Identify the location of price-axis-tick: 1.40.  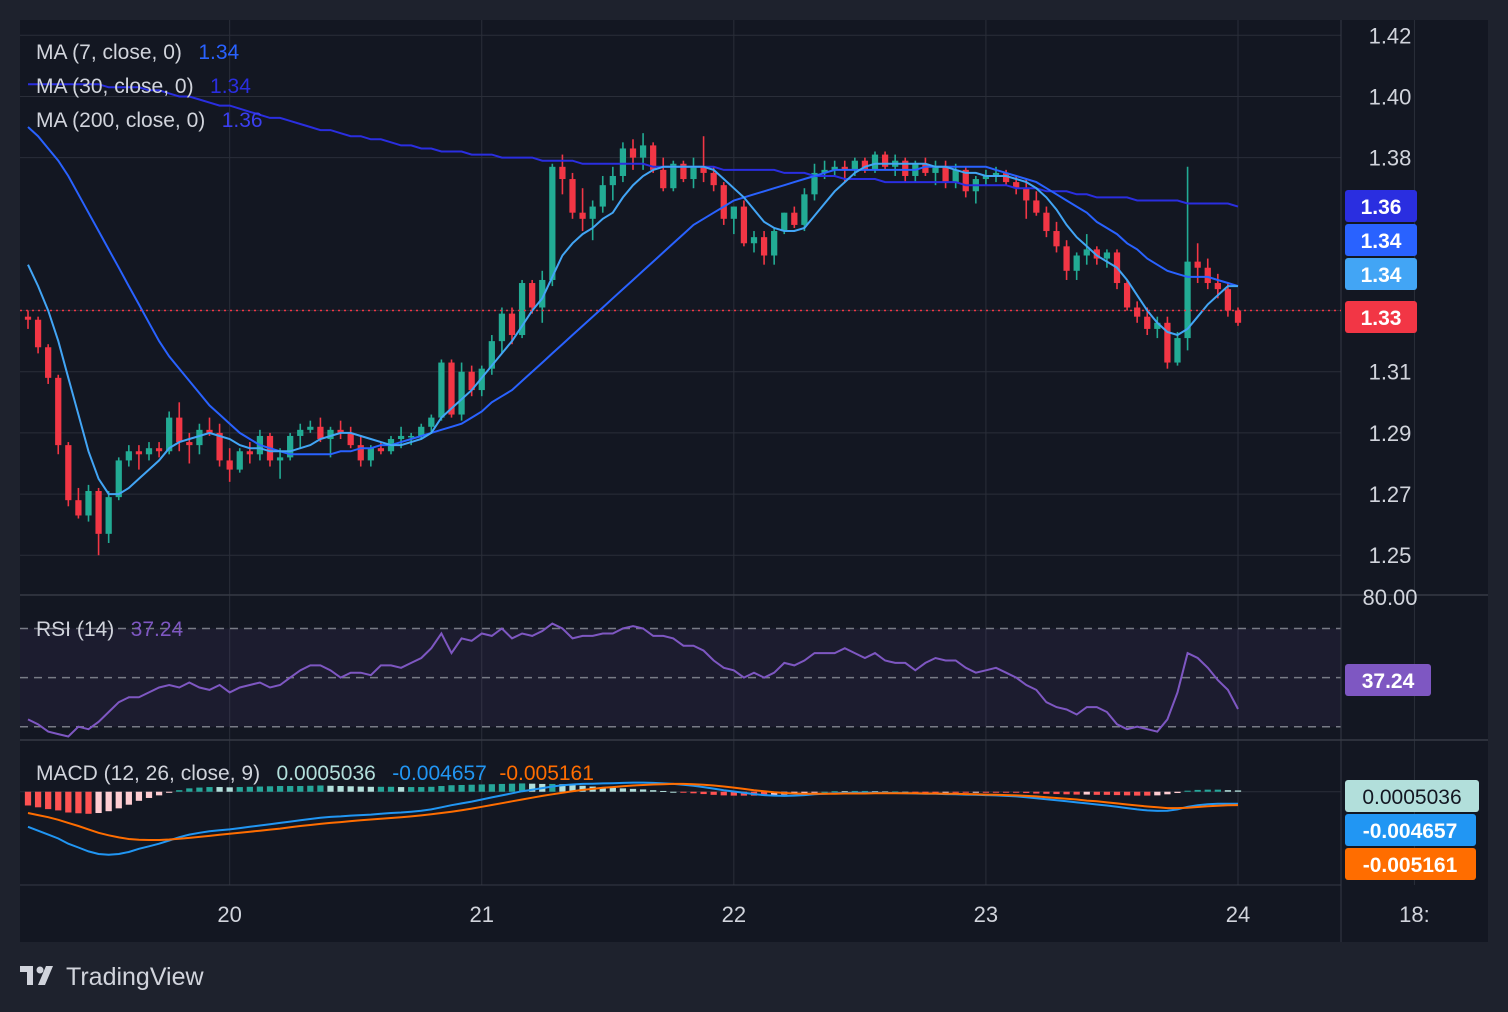
(1390, 96).